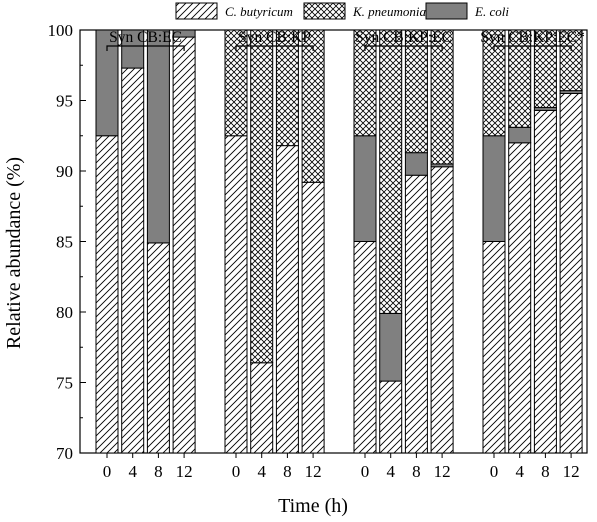  Describe the element at coordinates (491, 11) in the screenshot. I see `legend-label: E. coli` at that location.